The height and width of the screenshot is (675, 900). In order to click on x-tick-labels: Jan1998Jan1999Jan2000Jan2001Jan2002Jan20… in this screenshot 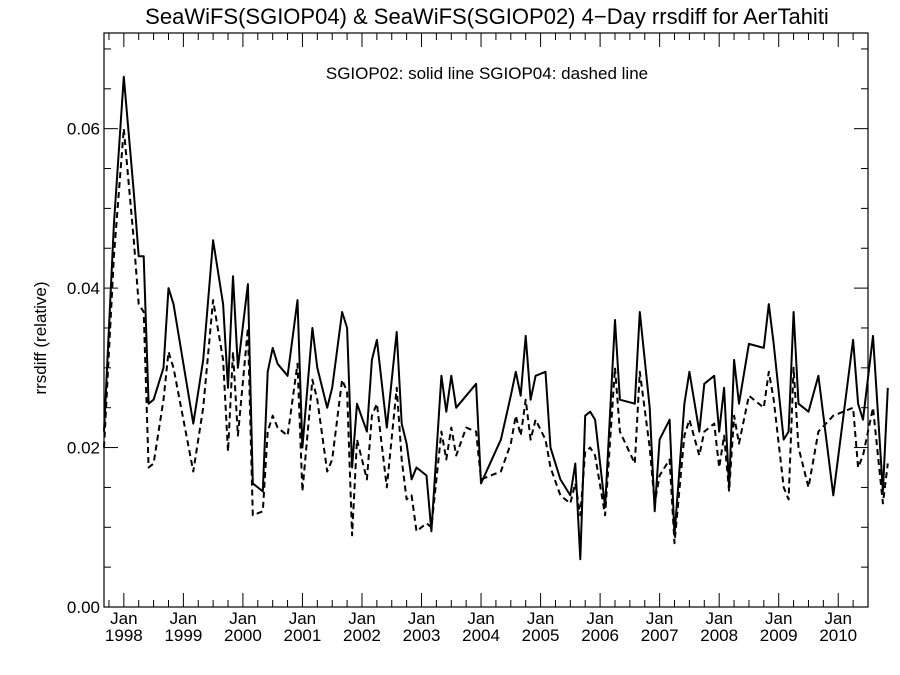, I will do `click(481, 627)`.